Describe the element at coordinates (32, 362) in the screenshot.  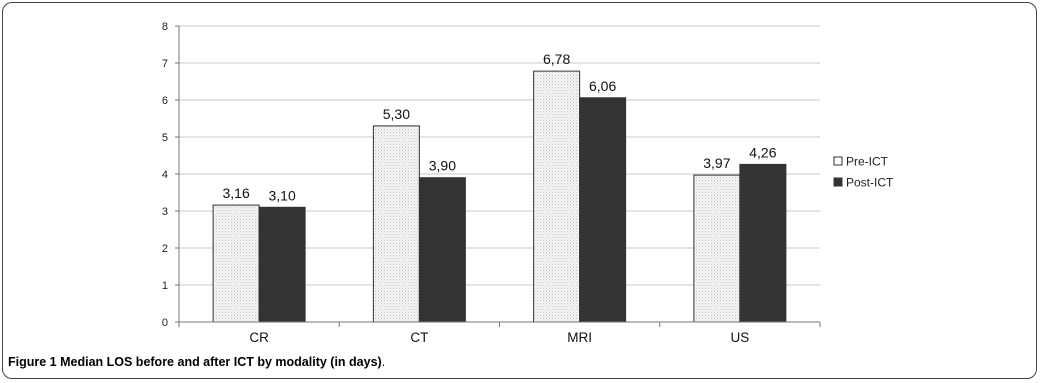
I see `figure-label: Figure 1` at that location.